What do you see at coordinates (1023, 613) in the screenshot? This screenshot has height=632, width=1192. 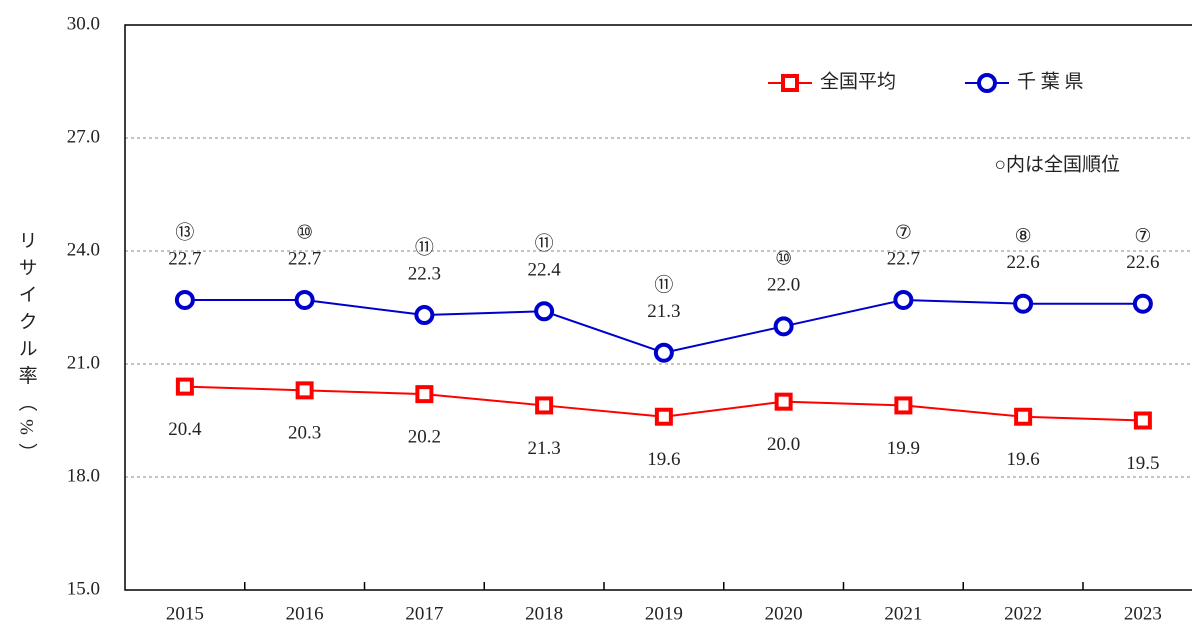 I see `x-tick-label: 2022` at bounding box center [1023, 613].